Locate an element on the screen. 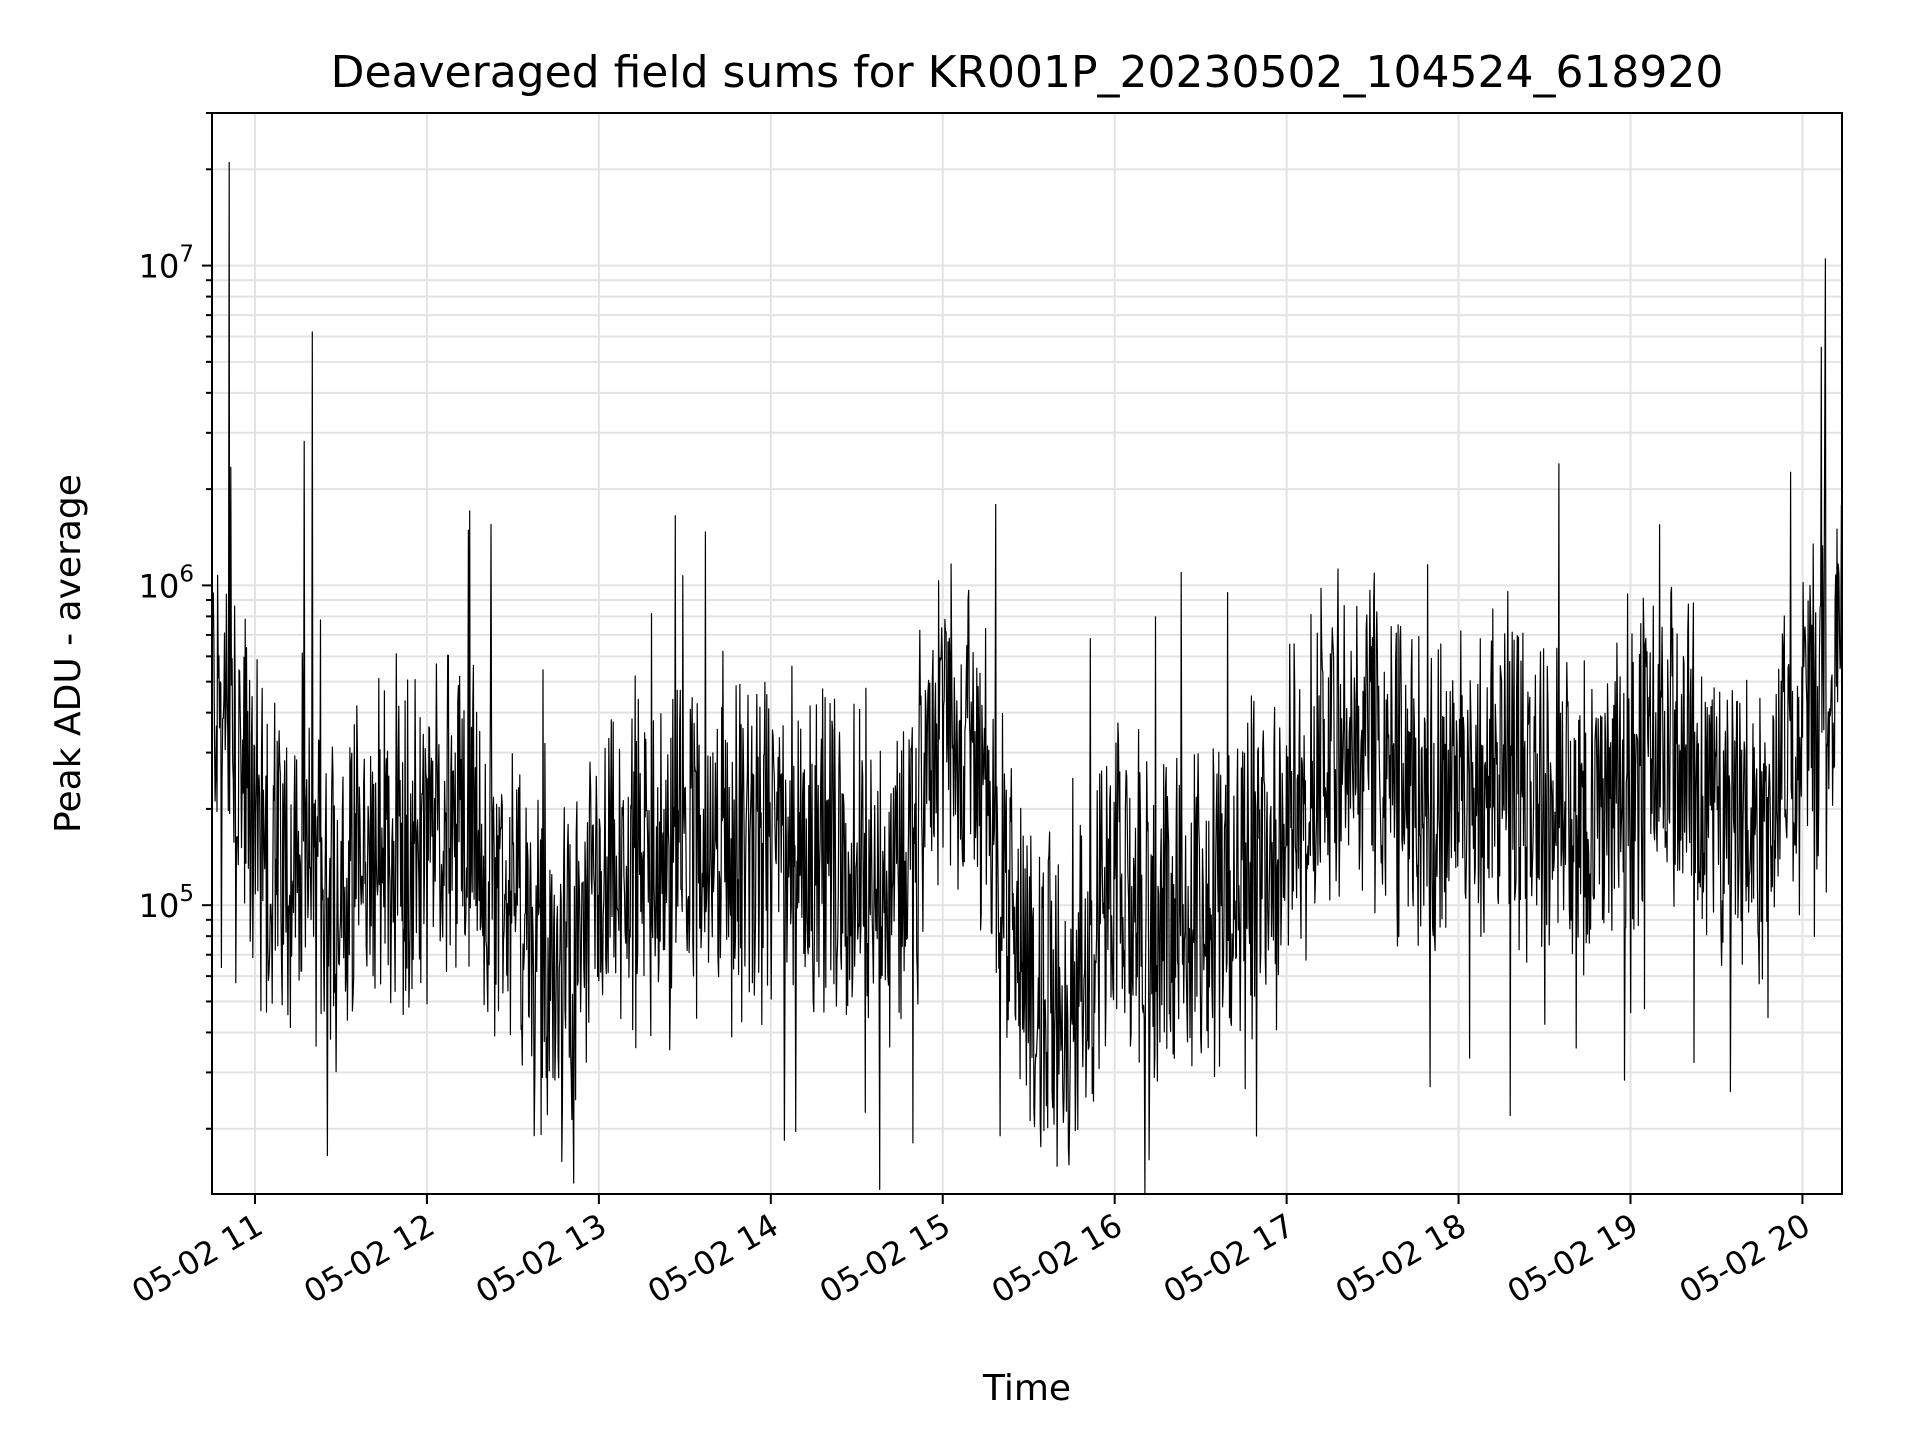 This screenshot has height=1440, width=1920. y-tick-label: 10⁷ is located at coordinates (166, 264).